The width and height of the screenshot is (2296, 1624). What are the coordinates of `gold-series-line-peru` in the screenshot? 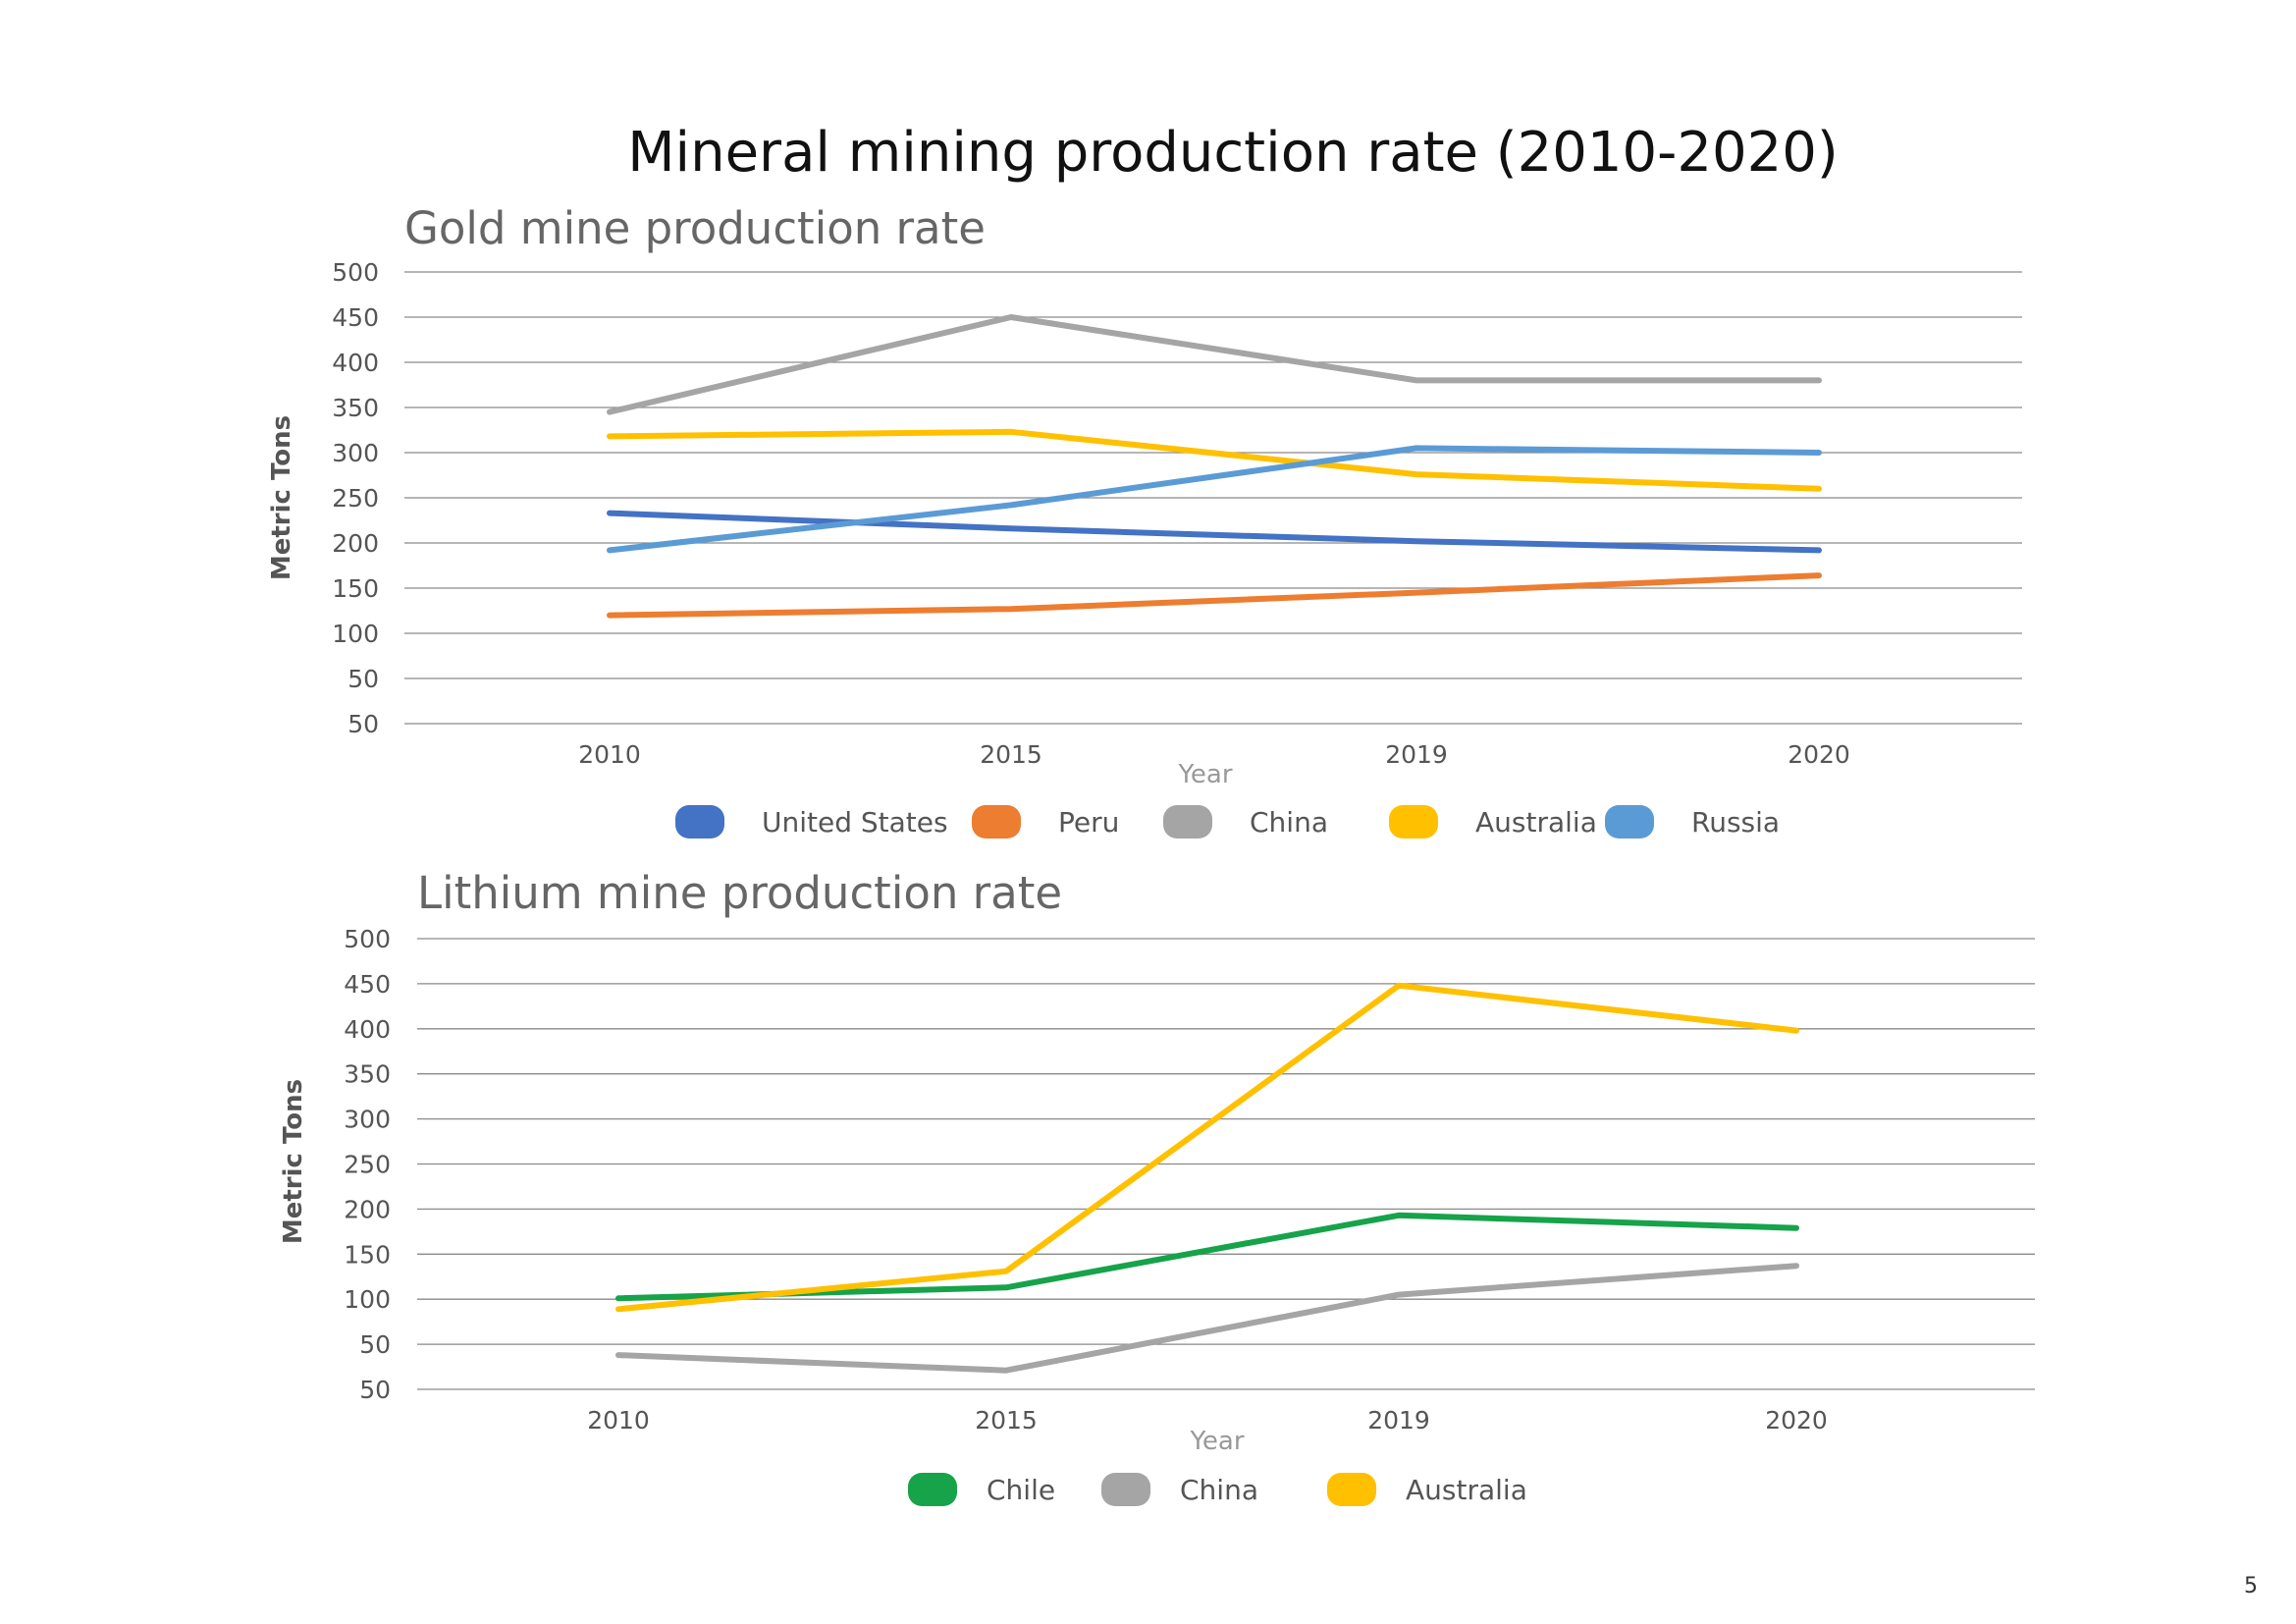 It's located at (1214, 595).